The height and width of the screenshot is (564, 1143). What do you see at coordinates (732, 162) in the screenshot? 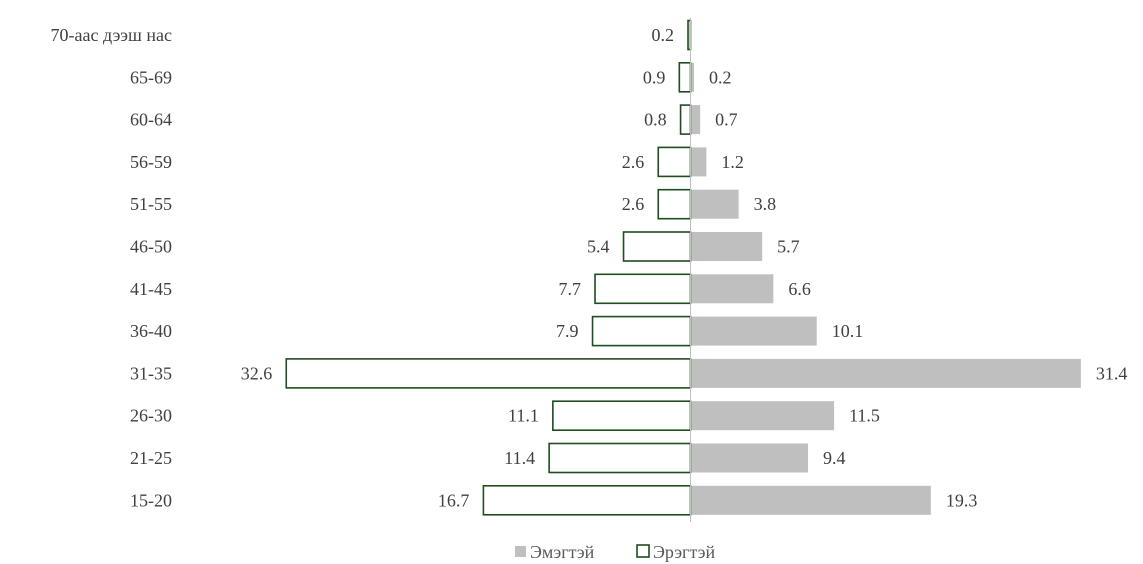
I see `female-value-label: 1.2` at bounding box center [732, 162].